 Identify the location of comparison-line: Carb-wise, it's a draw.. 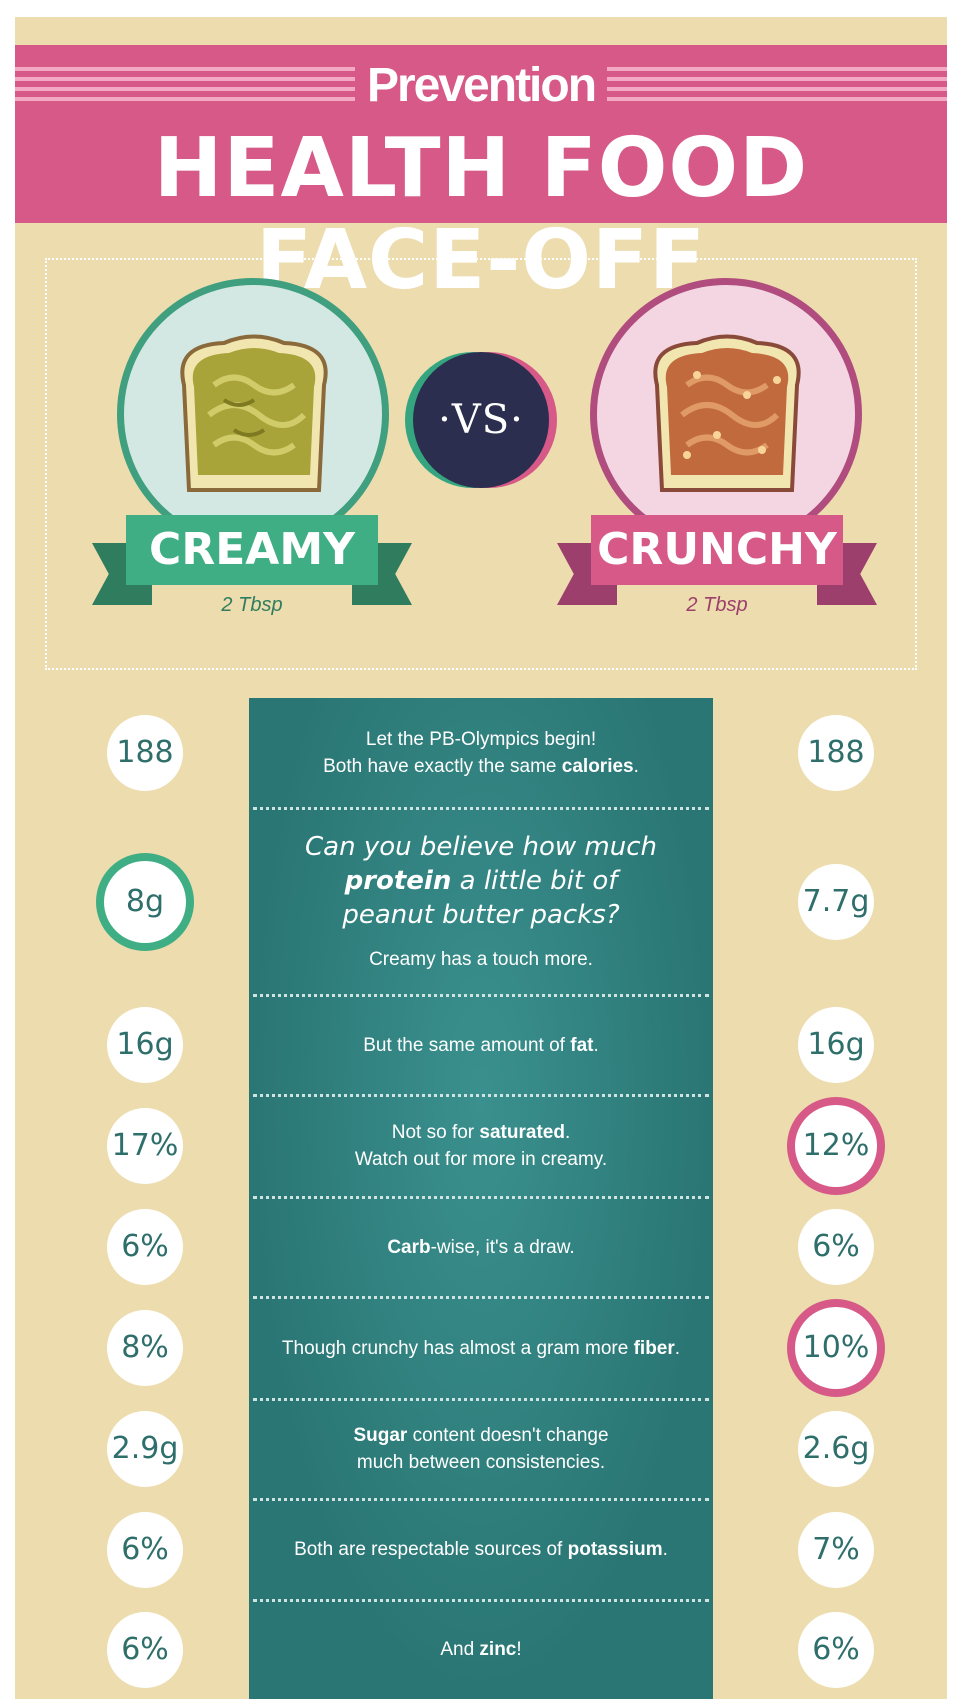
(480, 1247).